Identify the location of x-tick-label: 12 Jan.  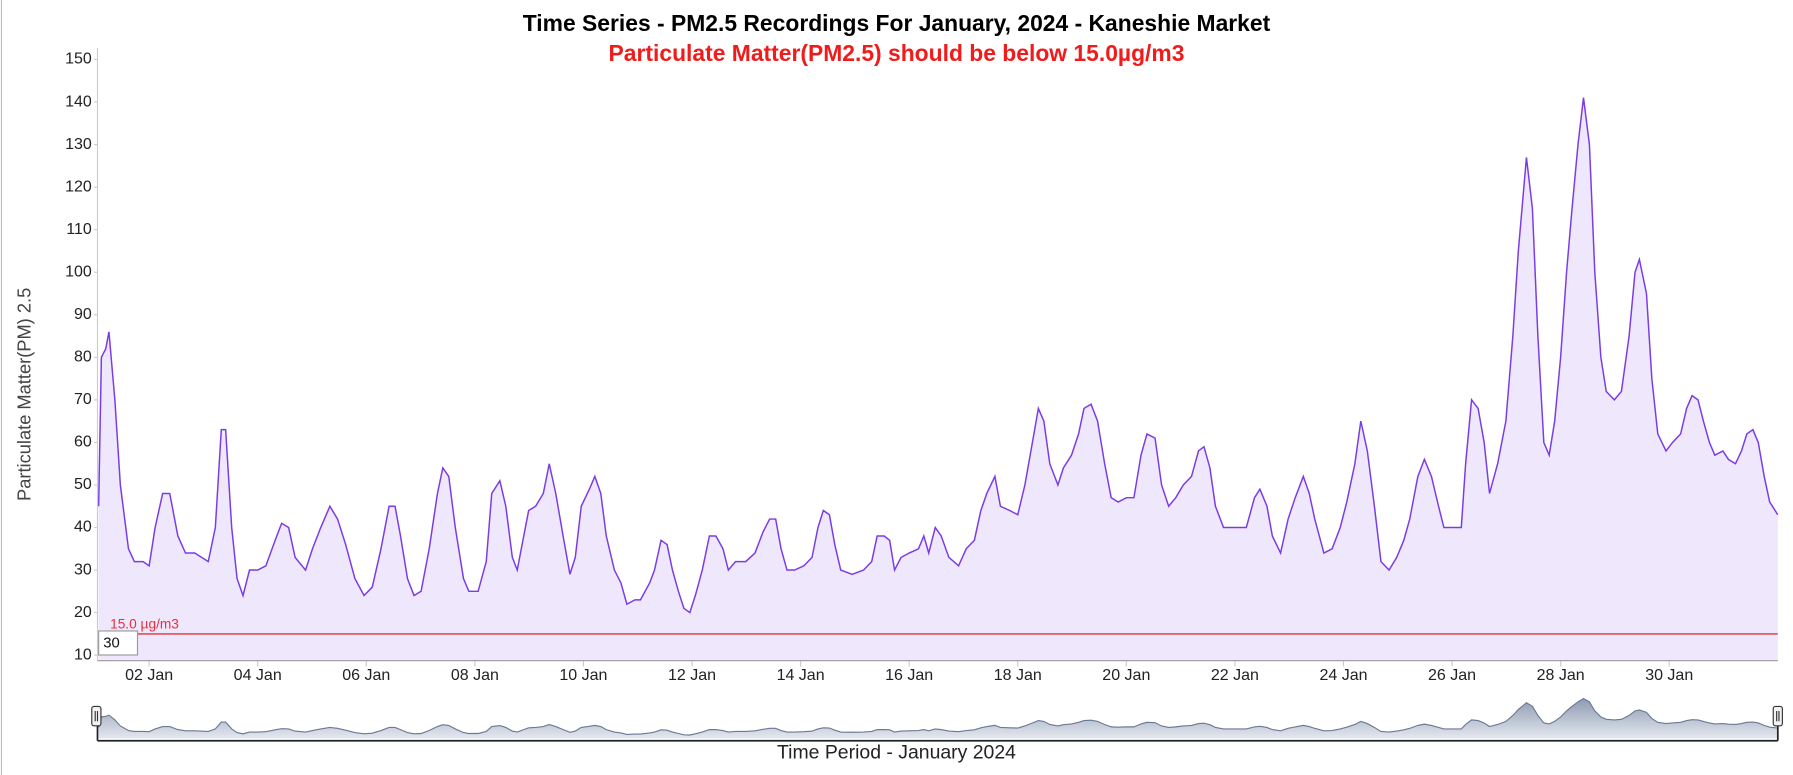
(692, 675).